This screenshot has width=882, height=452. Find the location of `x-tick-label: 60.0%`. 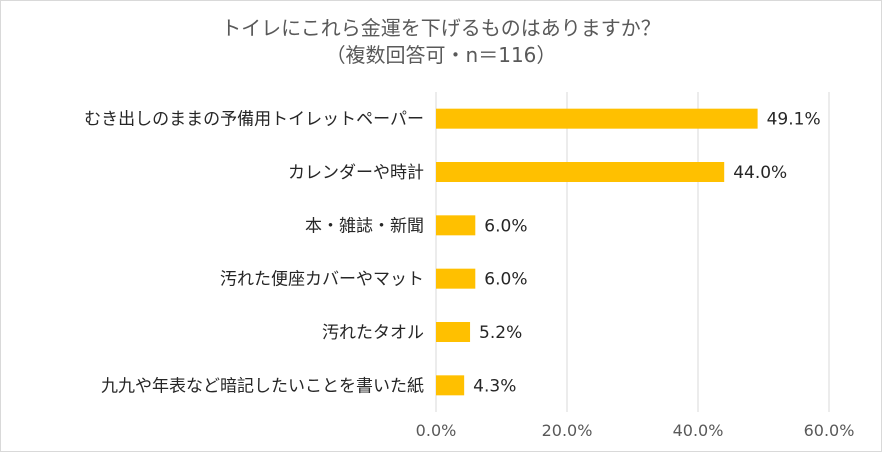

x-tick-label: 60.0% is located at coordinates (829, 430).